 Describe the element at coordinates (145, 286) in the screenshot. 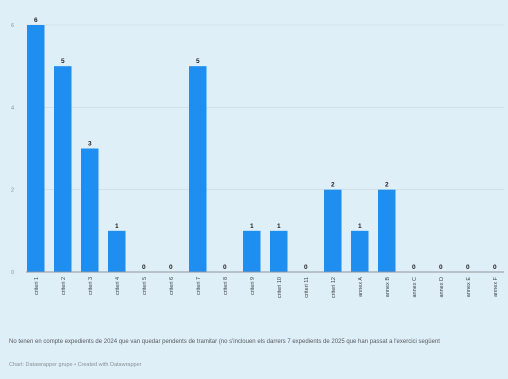

I see `x-tick-label: criteri 5` at that location.